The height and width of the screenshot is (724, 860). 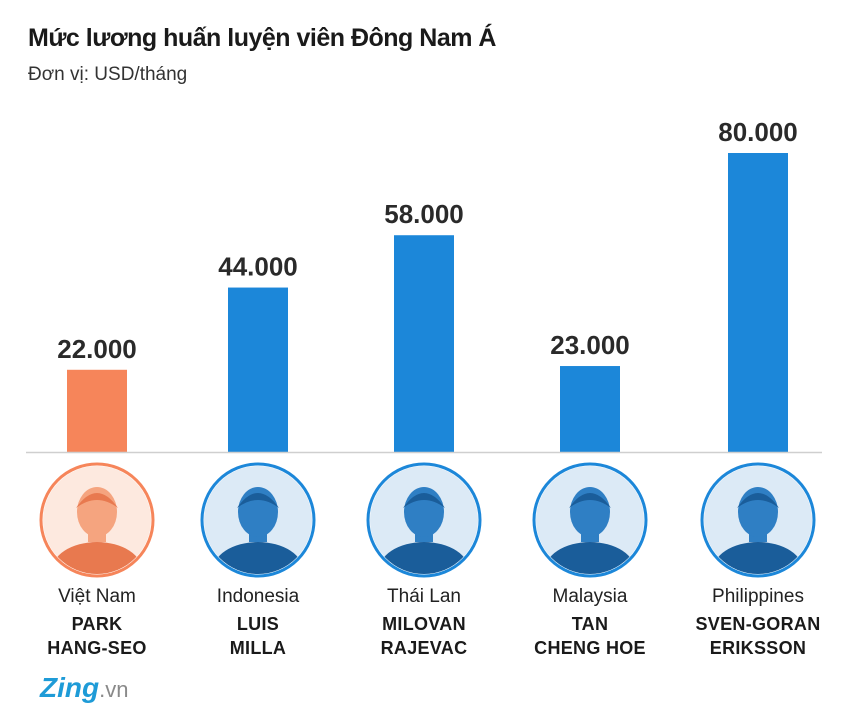 What do you see at coordinates (758, 648) in the screenshot?
I see `coach-name-line2: ERIKSSON` at bounding box center [758, 648].